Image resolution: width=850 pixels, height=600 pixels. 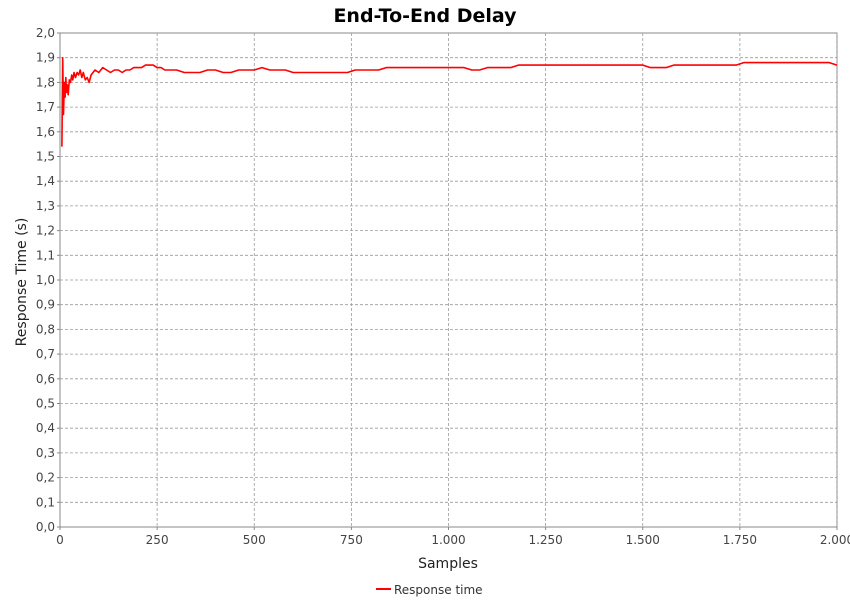 I want to click on y-tick-label: 1,4, so click(x=45, y=181).